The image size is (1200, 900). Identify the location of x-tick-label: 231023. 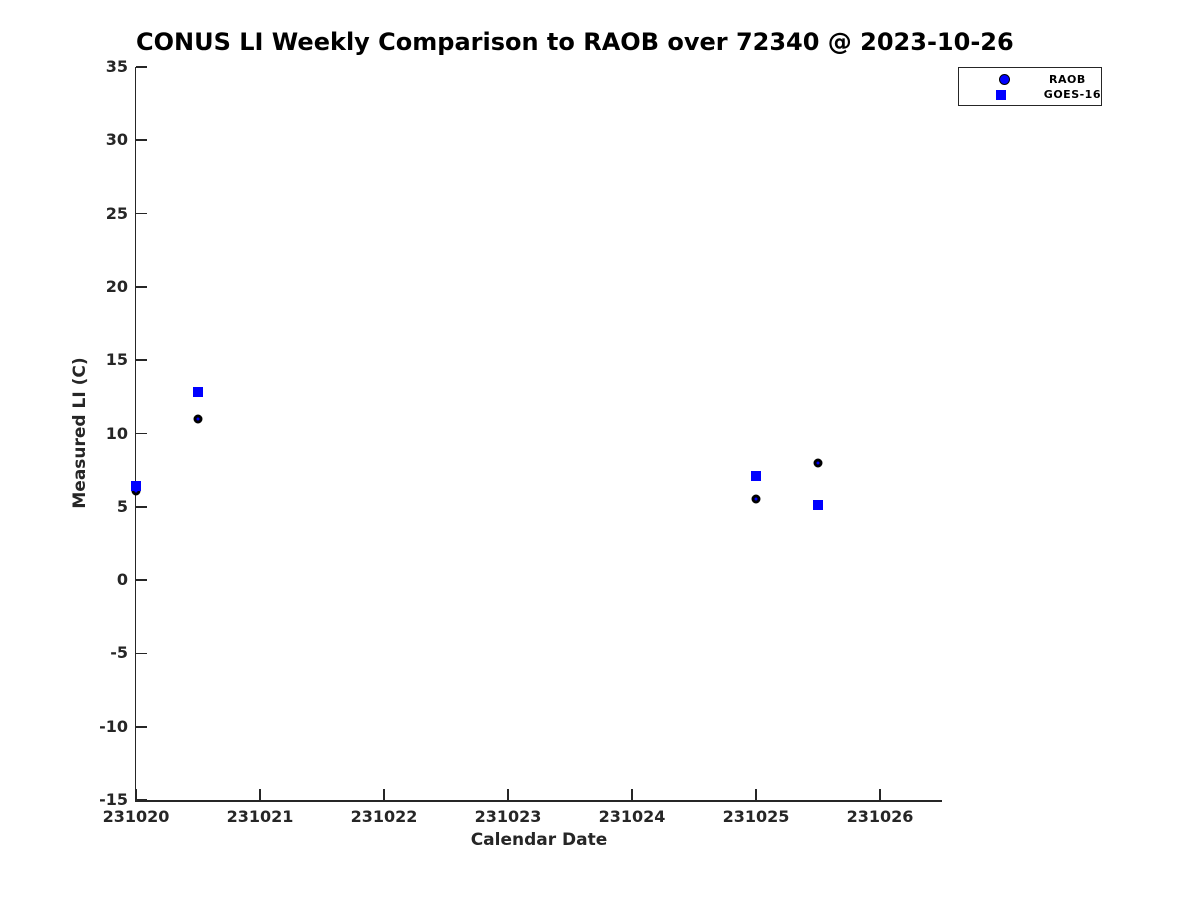
(508, 816).